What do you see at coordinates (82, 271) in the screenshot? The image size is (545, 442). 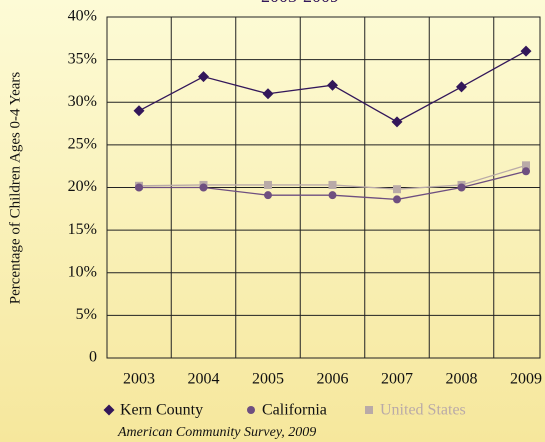 I see `y-tick-label: 10%` at bounding box center [82, 271].